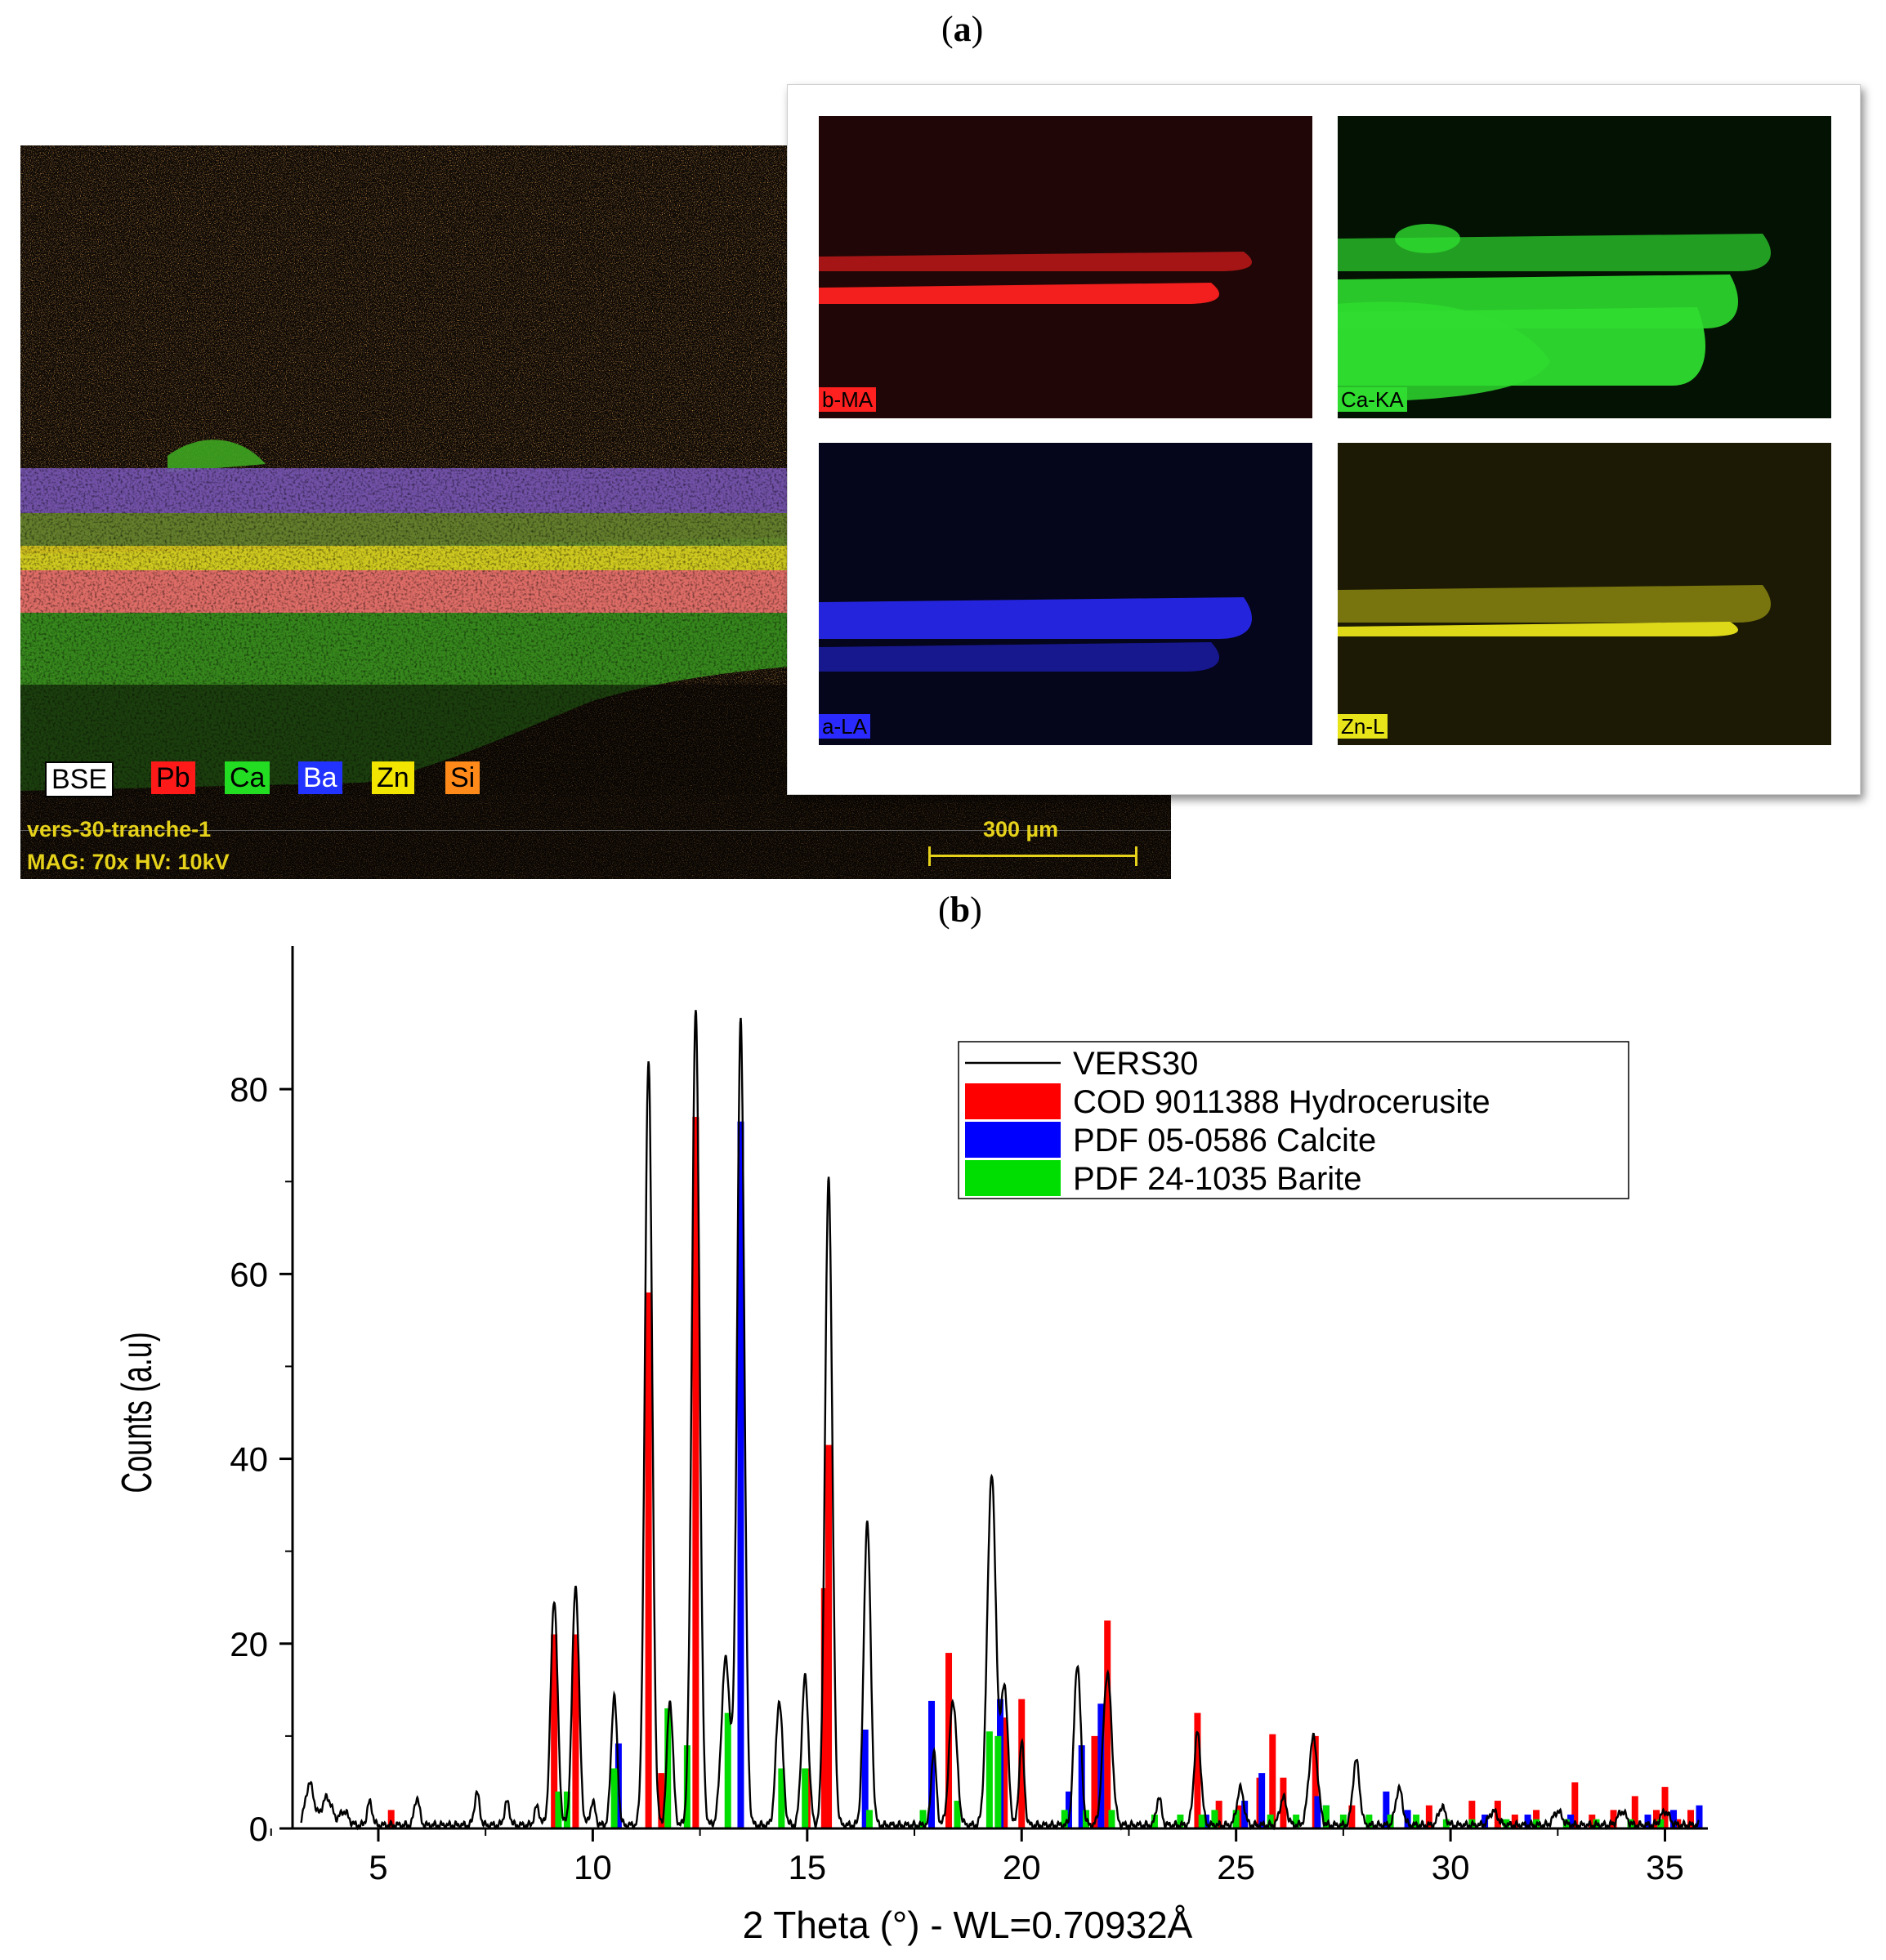 This screenshot has height=1960, width=1886. What do you see at coordinates (1372, 399) in the screenshot?
I see `element-map-label: Ca-KA` at bounding box center [1372, 399].